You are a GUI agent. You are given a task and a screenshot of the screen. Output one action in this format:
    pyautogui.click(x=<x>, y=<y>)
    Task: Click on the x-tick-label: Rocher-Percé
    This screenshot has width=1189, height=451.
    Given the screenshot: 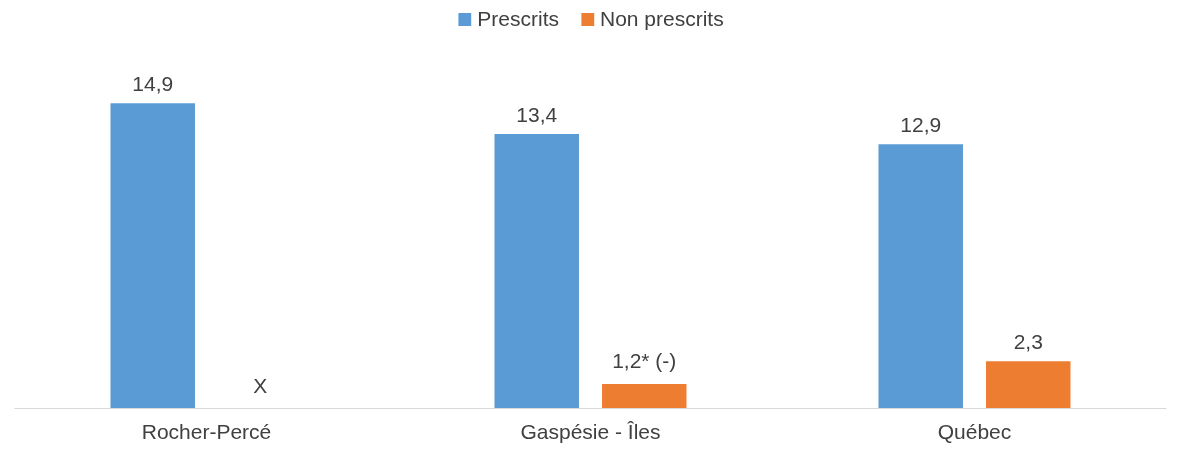 What is the action you would take?
    pyautogui.click(x=206, y=431)
    